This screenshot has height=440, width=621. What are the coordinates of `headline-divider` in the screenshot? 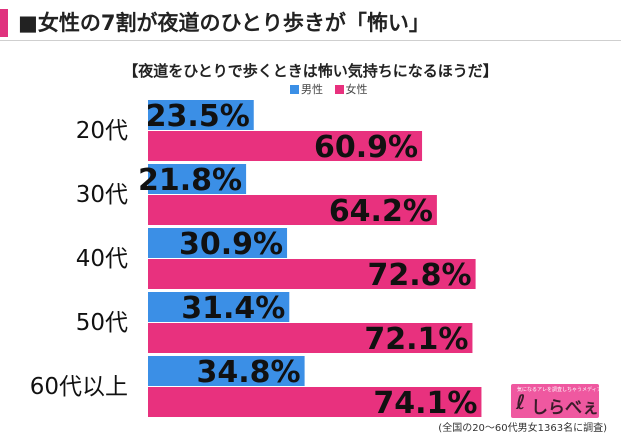 It's located at (310, 40).